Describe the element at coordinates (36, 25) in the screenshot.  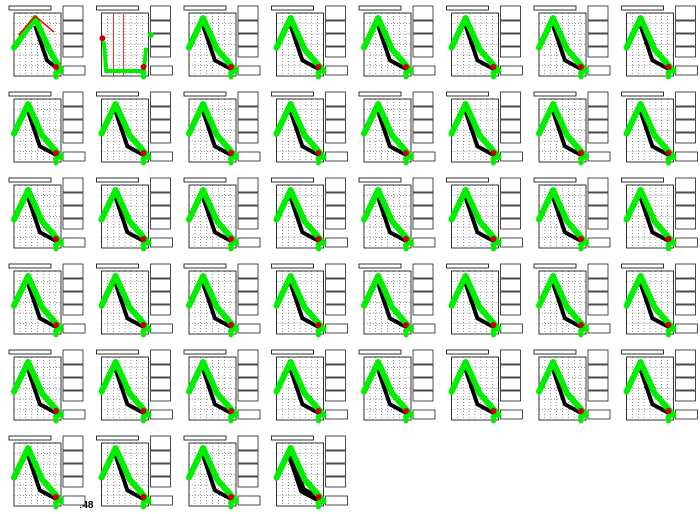
I see `thumb-red-line` at that location.